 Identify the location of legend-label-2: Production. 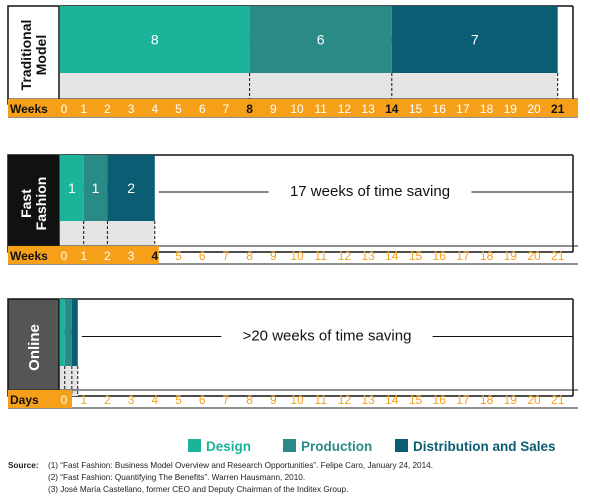
(336, 446).